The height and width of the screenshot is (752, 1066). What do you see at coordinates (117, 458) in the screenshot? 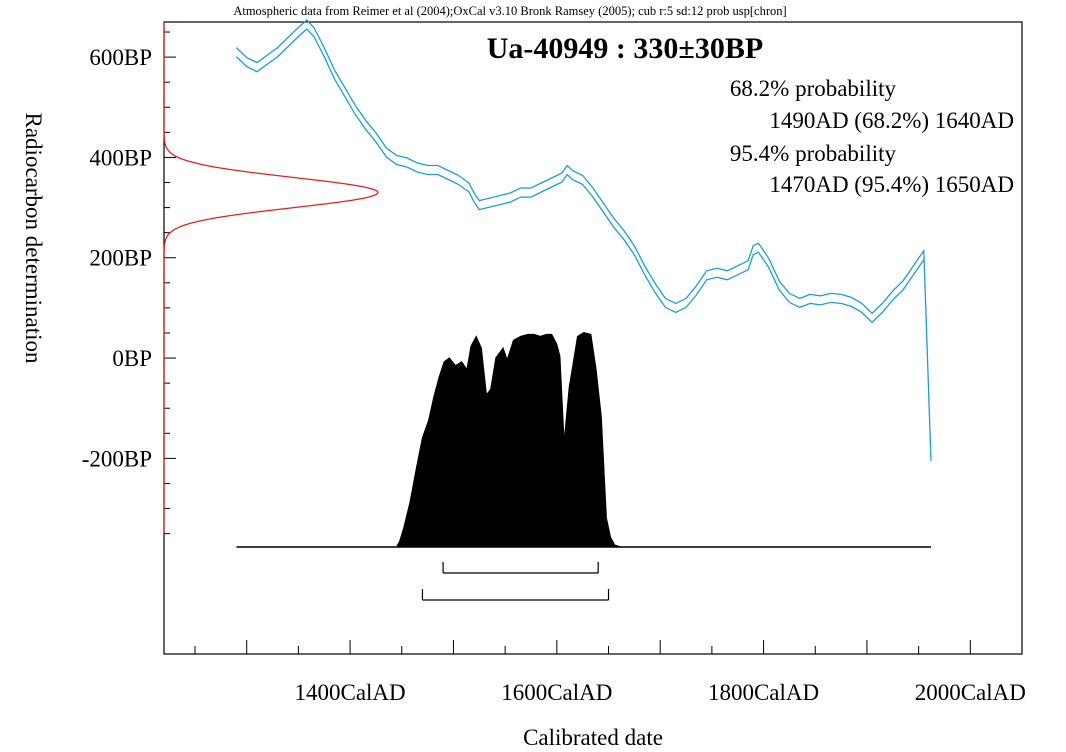
I see `y-tick-label: -200BP` at bounding box center [117, 458].